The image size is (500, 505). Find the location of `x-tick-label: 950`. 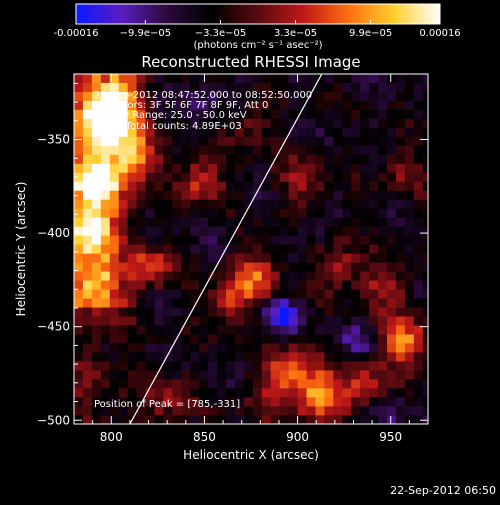

x-tick-label: 950 is located at coordinates (390, 437).